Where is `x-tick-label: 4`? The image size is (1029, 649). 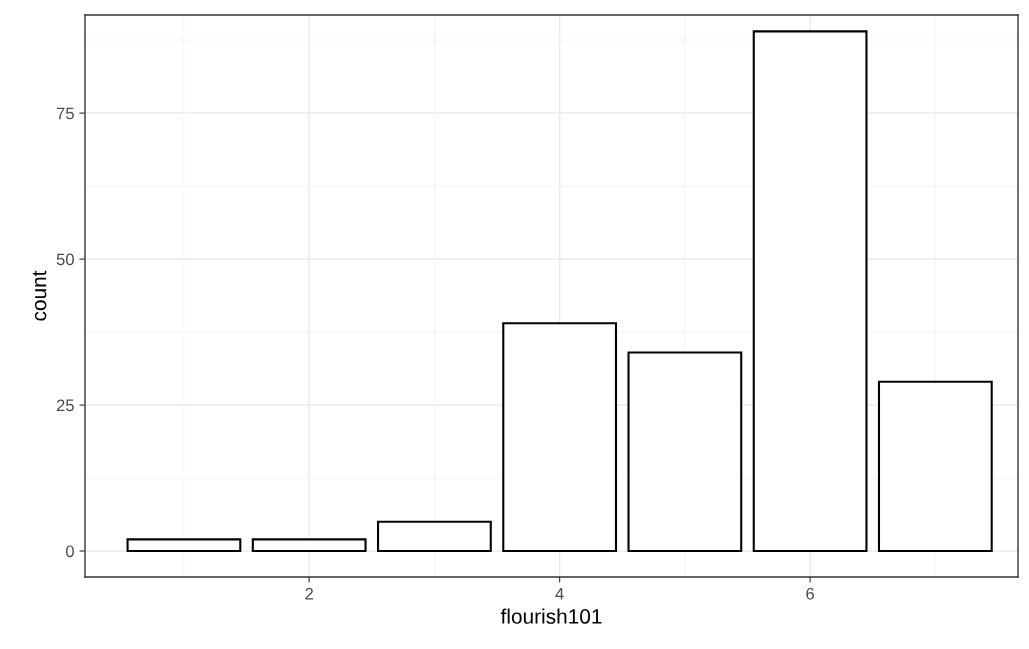
x-tick-label: 4 is located at coordinates (559, 594).